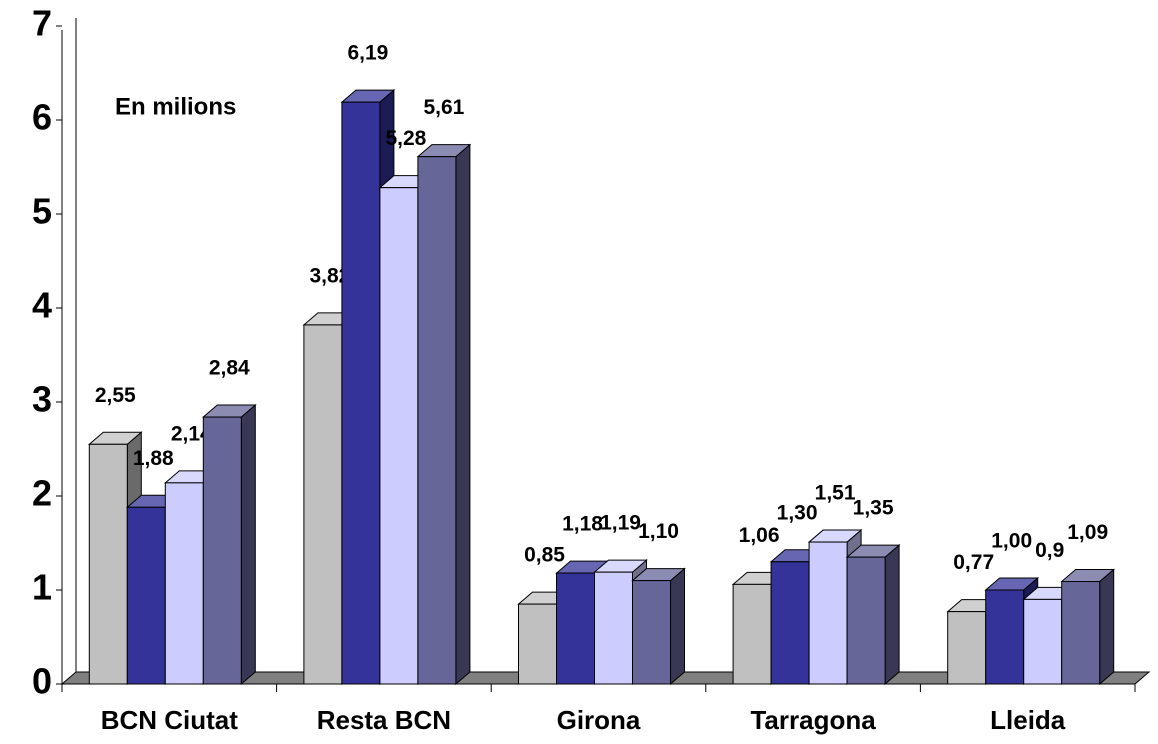 Image resolution: width=1158 pixels, height=744 pixels. Describe the element at coordinates (582, 524) in the screenshot. I see `value-label: 1,18` at that location.